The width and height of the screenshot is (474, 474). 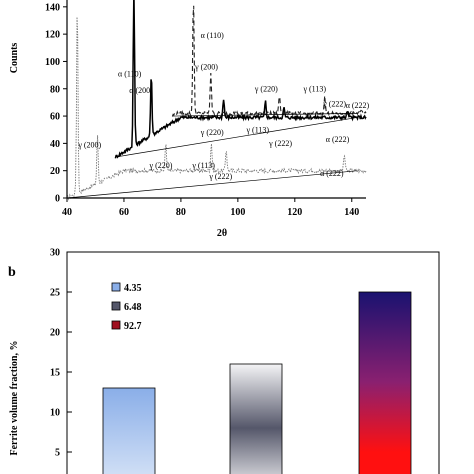 I want to click on bar-y-tick-label: 15, so click(x=55, y=373).